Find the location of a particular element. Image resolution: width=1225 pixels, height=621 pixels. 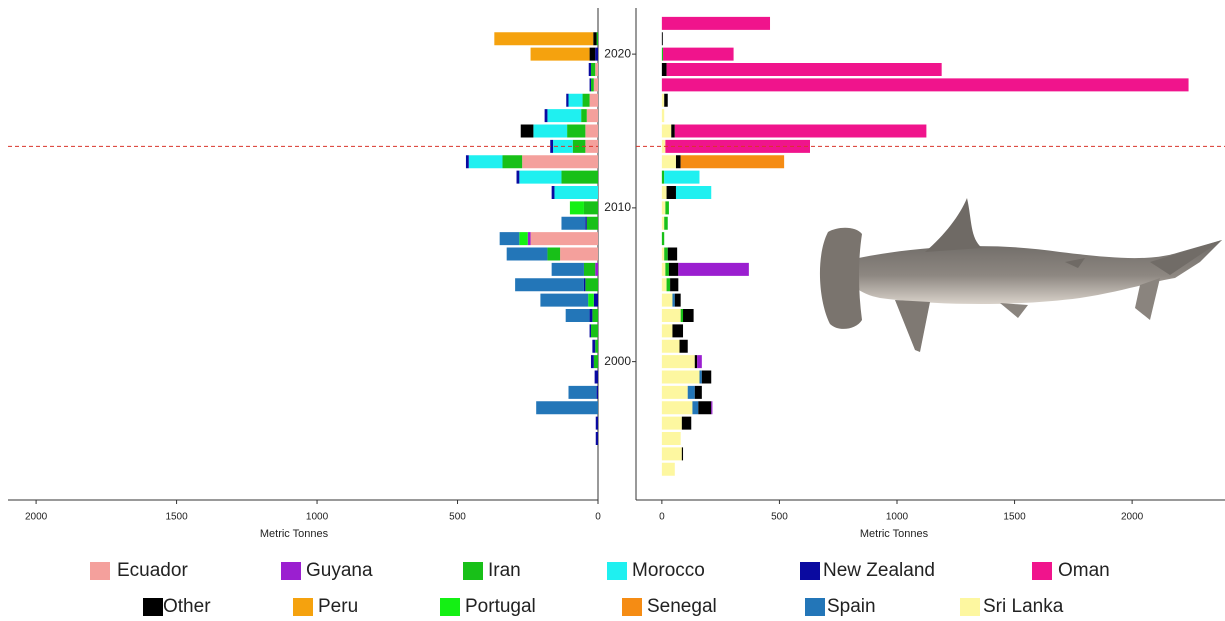

x-tick-label: 1000 is located at coordinates (897, 517).